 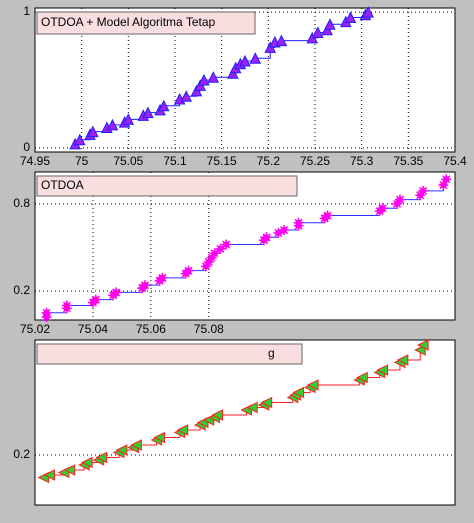 What do you see at coordinates (455, 161) in the screenshot?
I see `x-tick-label: 75.4` at bounding box center [455, 161].